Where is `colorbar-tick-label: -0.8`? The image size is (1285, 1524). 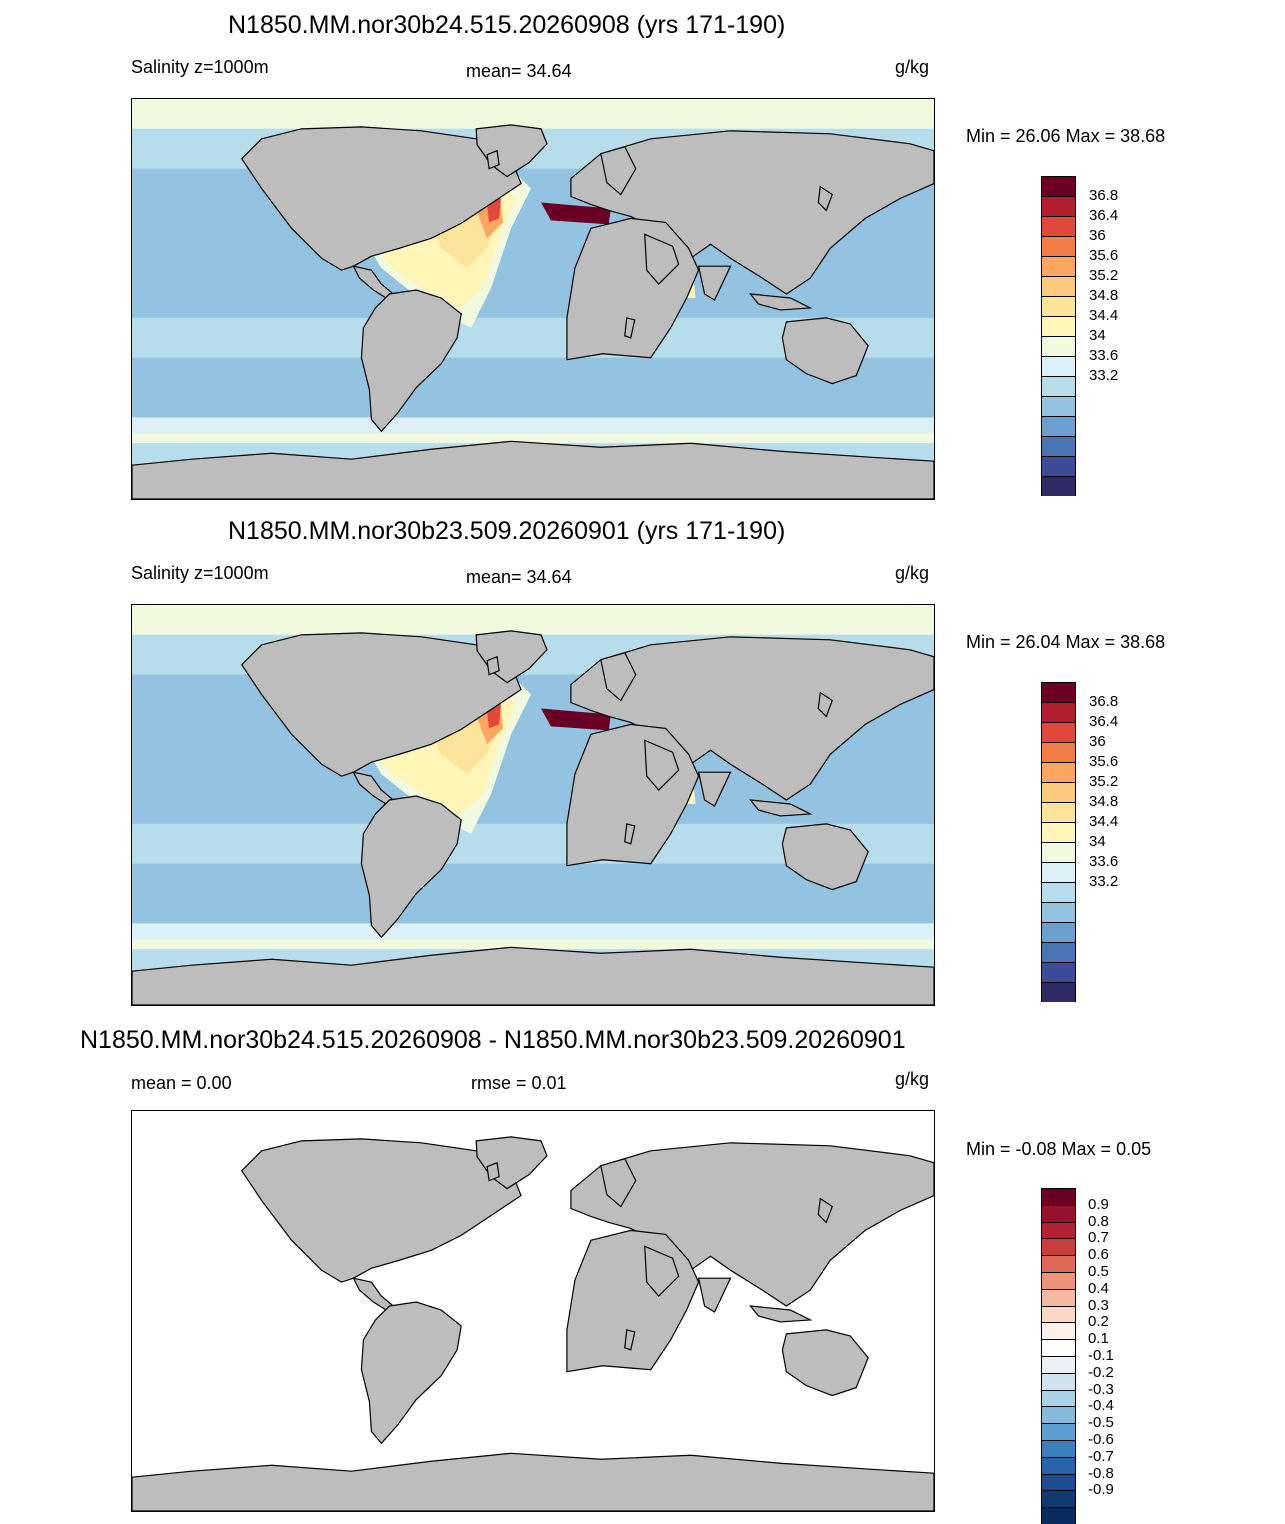
colorbar-tick-label: -0.8 is located at coordinates (1101, 1473).